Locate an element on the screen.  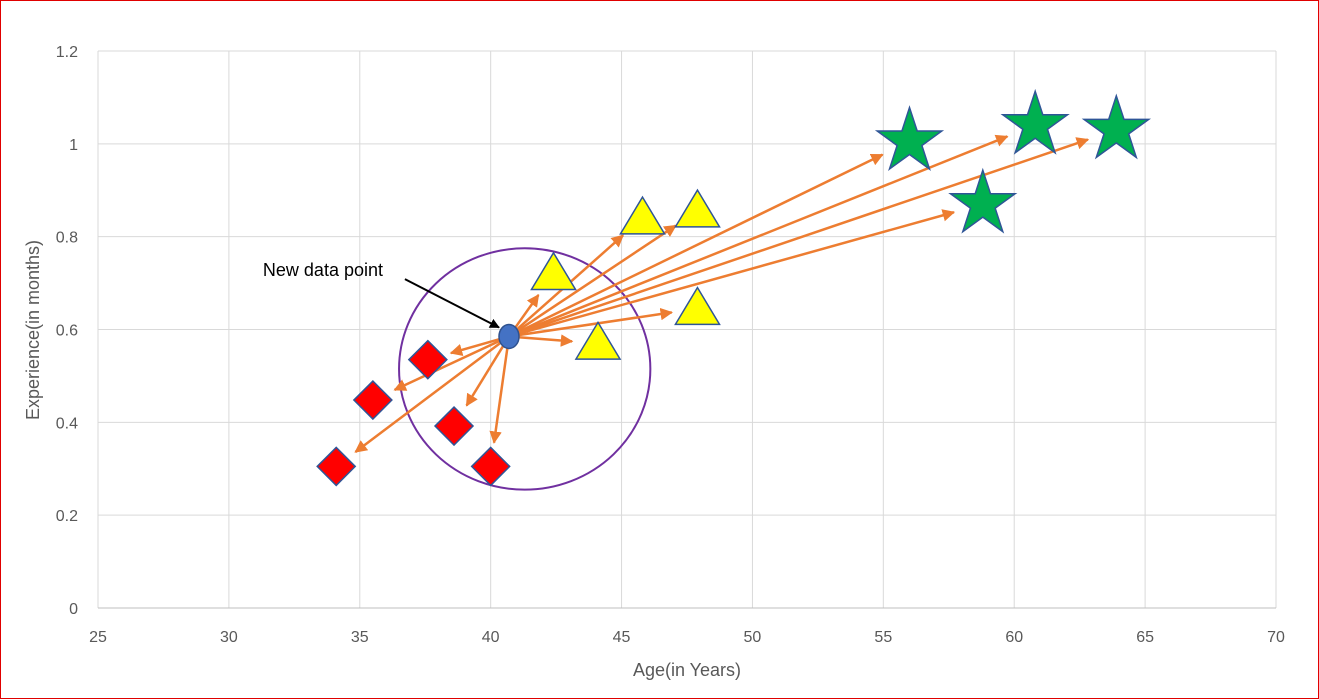
x-tick-label: 30 is located at coordinates (229, 637).